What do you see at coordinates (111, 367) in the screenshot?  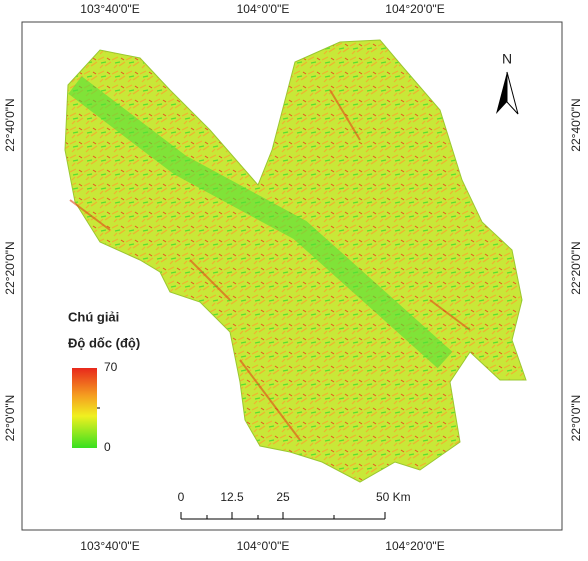 I see `legend-max: 70` at bounding box center [111, 367].